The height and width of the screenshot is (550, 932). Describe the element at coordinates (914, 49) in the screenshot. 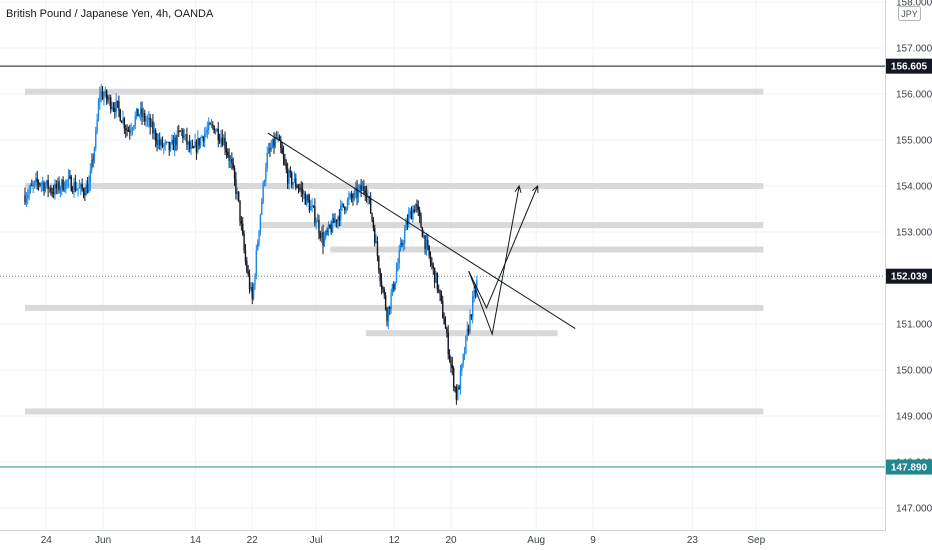

I see `price-tick-label: 157.000` at that location.